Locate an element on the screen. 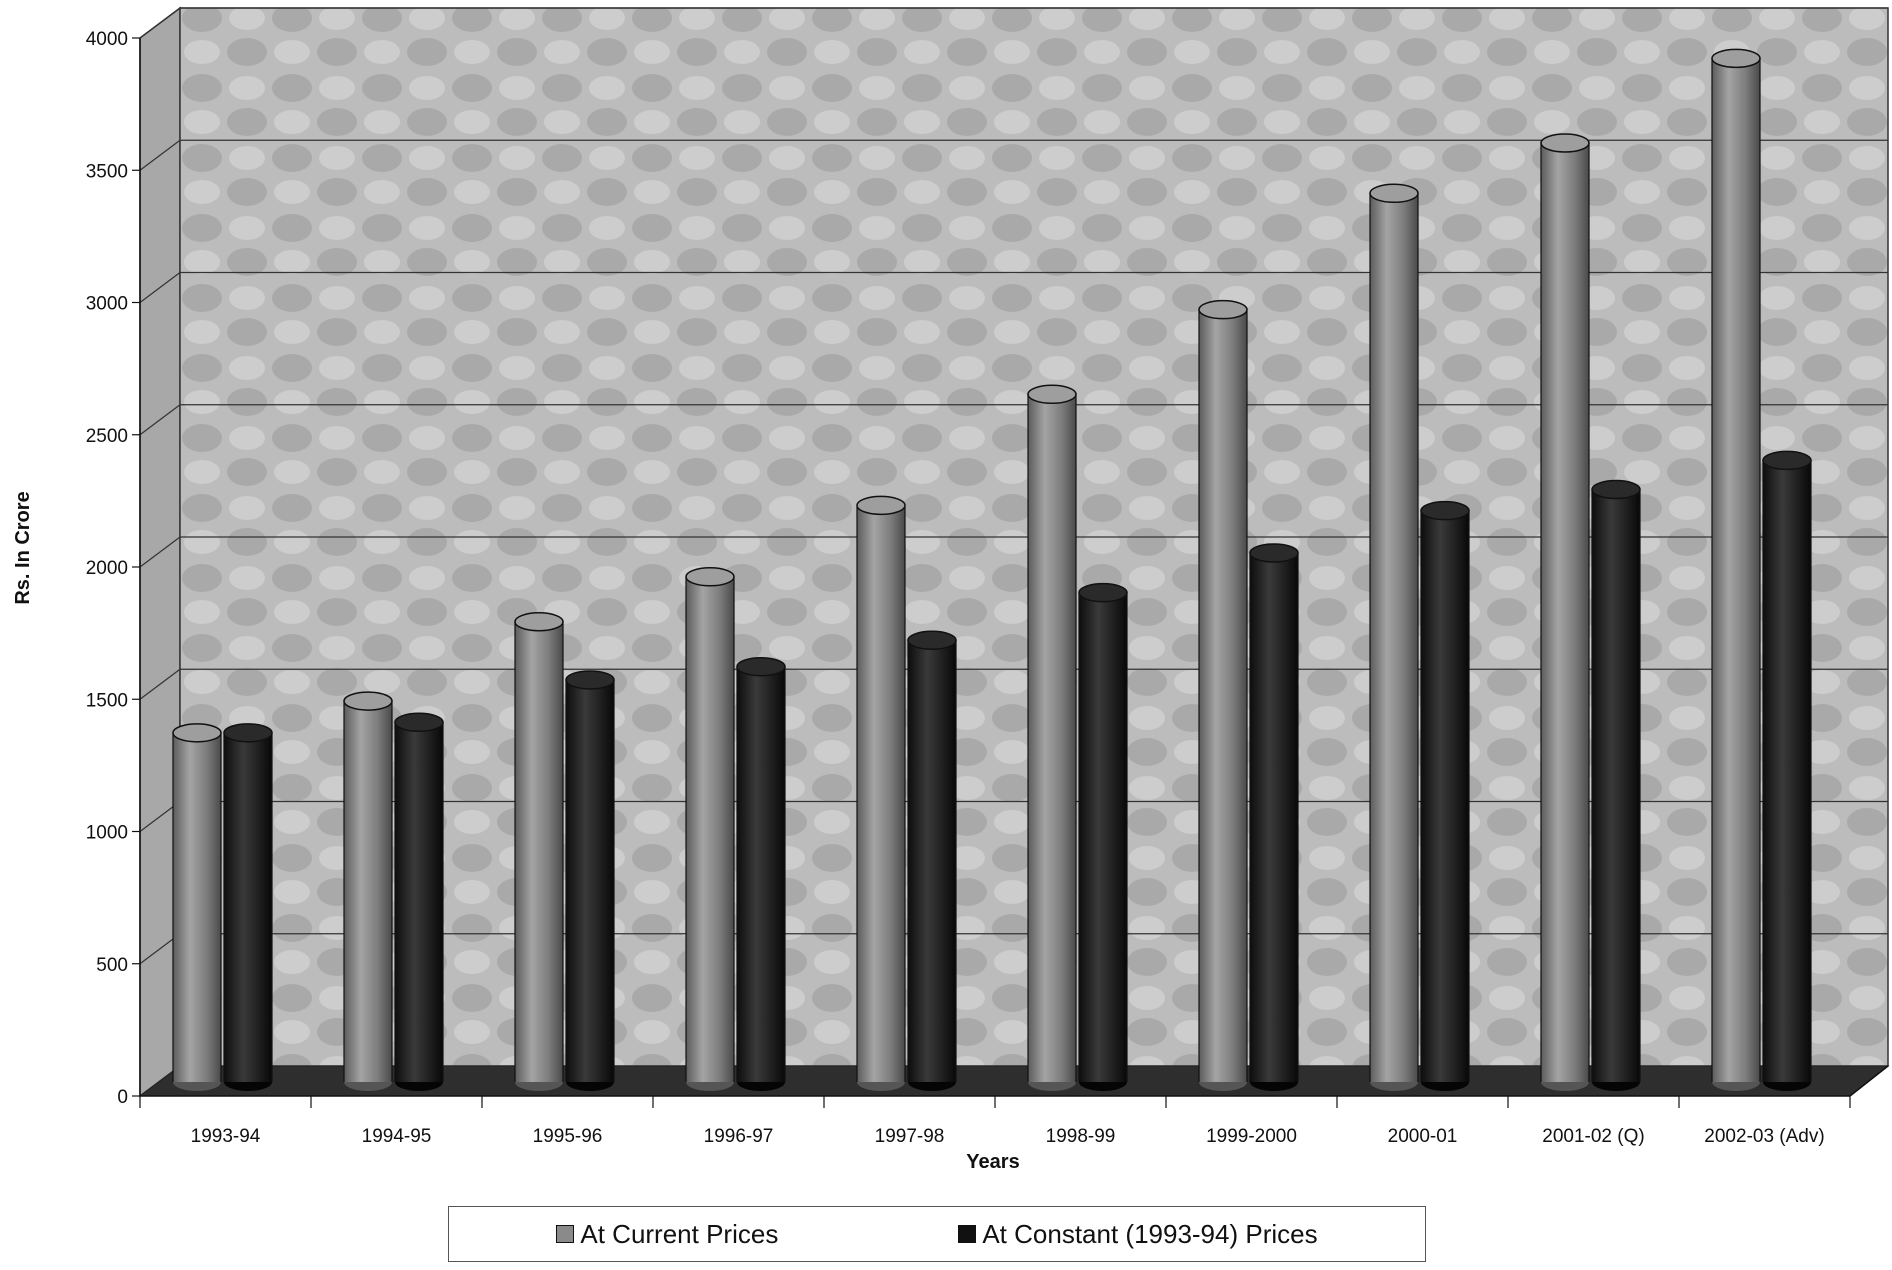  x-tick-label: 1994-95 is located at coordinates (397, 1136).